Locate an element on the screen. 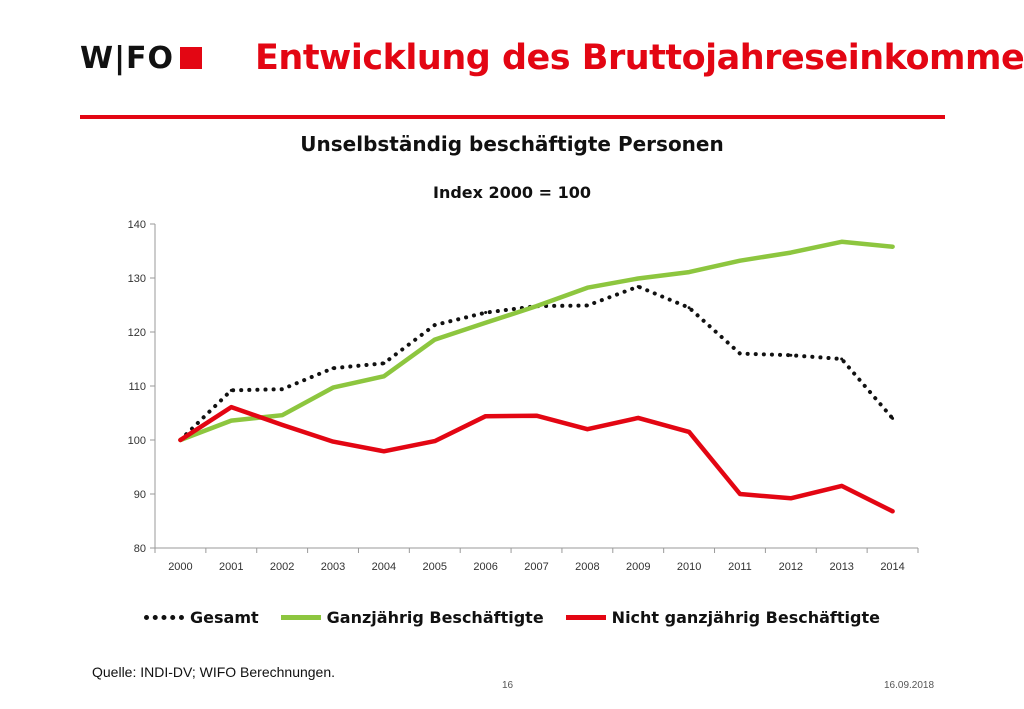 The width and height of the screenshot is (1024, 709). x-tick-label: 2013 is located at coordinates (841, 567).